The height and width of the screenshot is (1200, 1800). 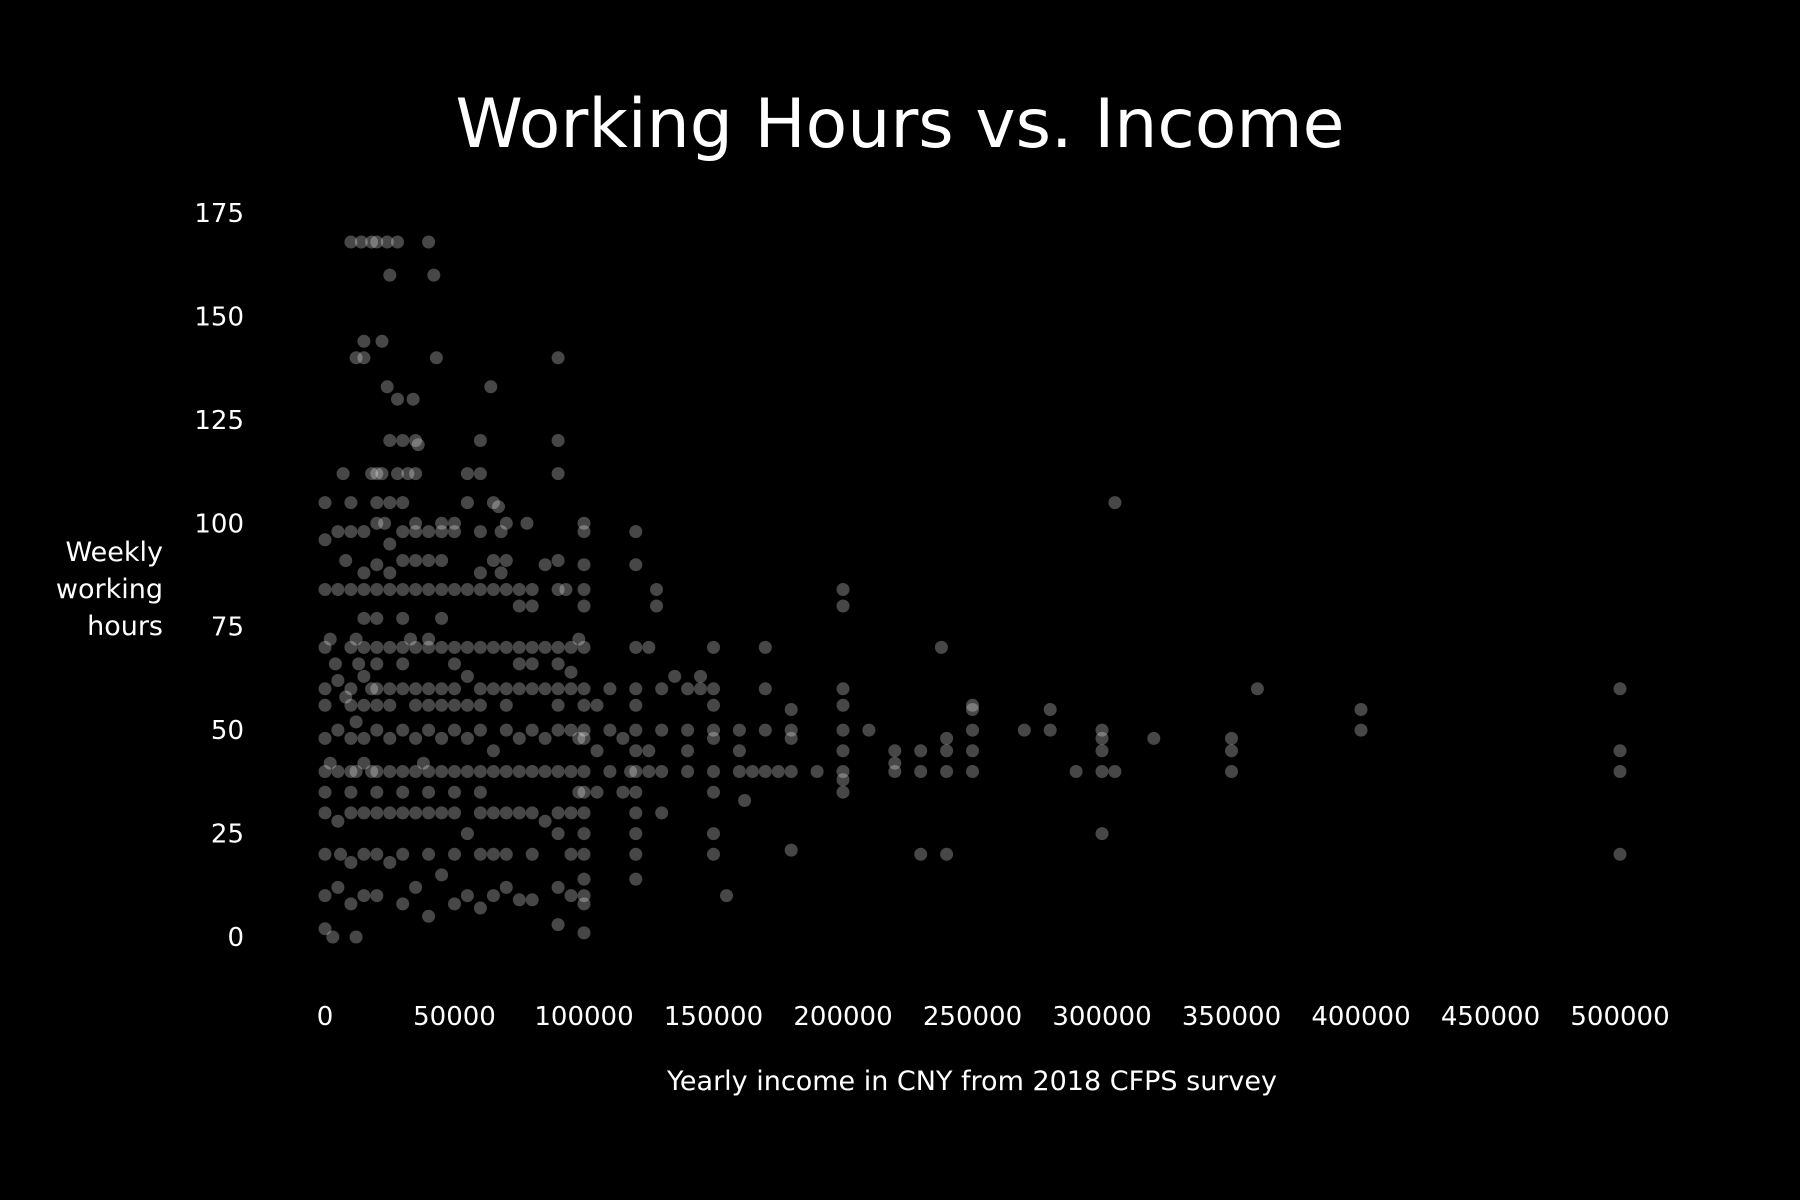 I want to click on x-tick-label: 150000, so click(x=713, y=1017).